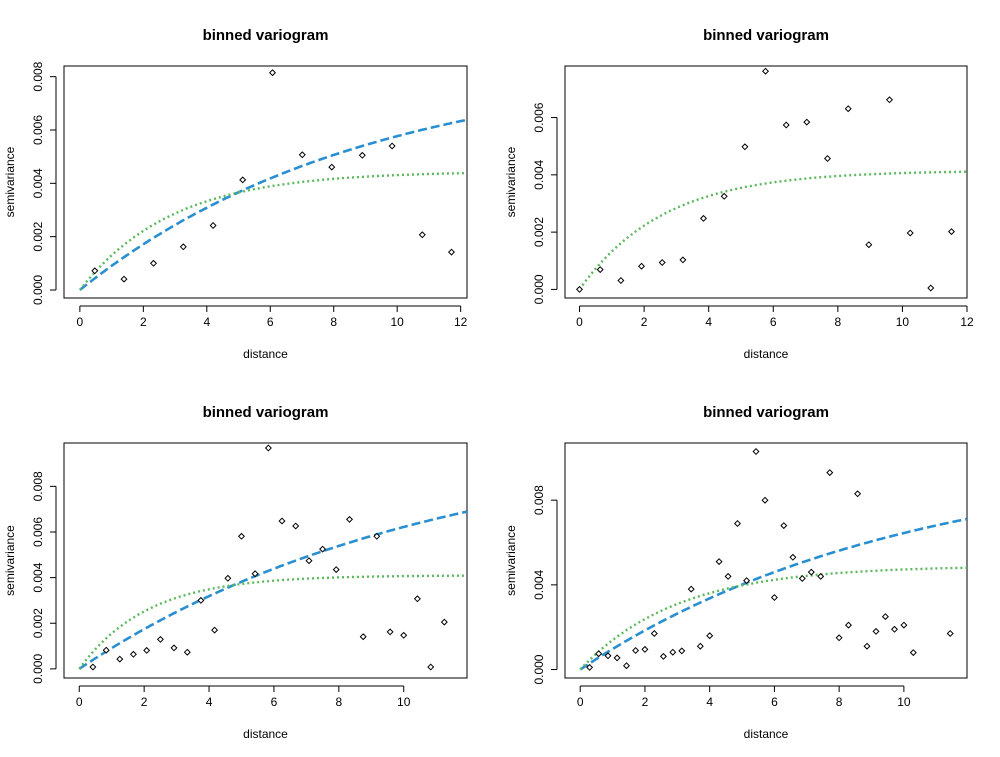  I want to click on fitted-curve-dashed, so click(272, 590).